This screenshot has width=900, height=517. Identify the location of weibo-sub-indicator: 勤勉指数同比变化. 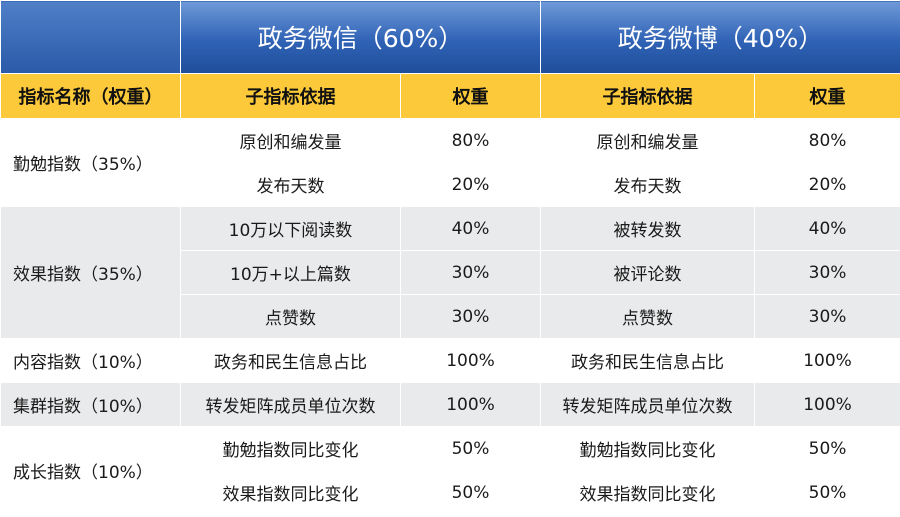
(648, 448).